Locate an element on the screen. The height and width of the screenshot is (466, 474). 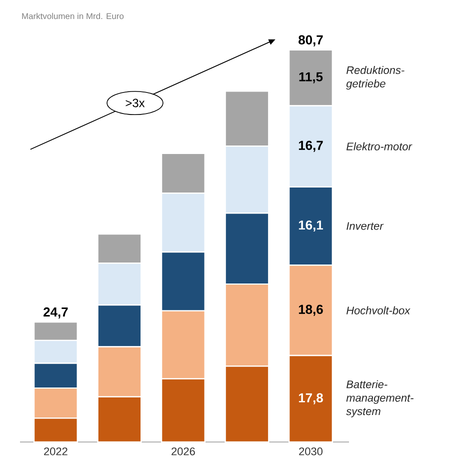
chart-title: Marktvolumen in Mrd. Euro is located at coordinates (73, 16).